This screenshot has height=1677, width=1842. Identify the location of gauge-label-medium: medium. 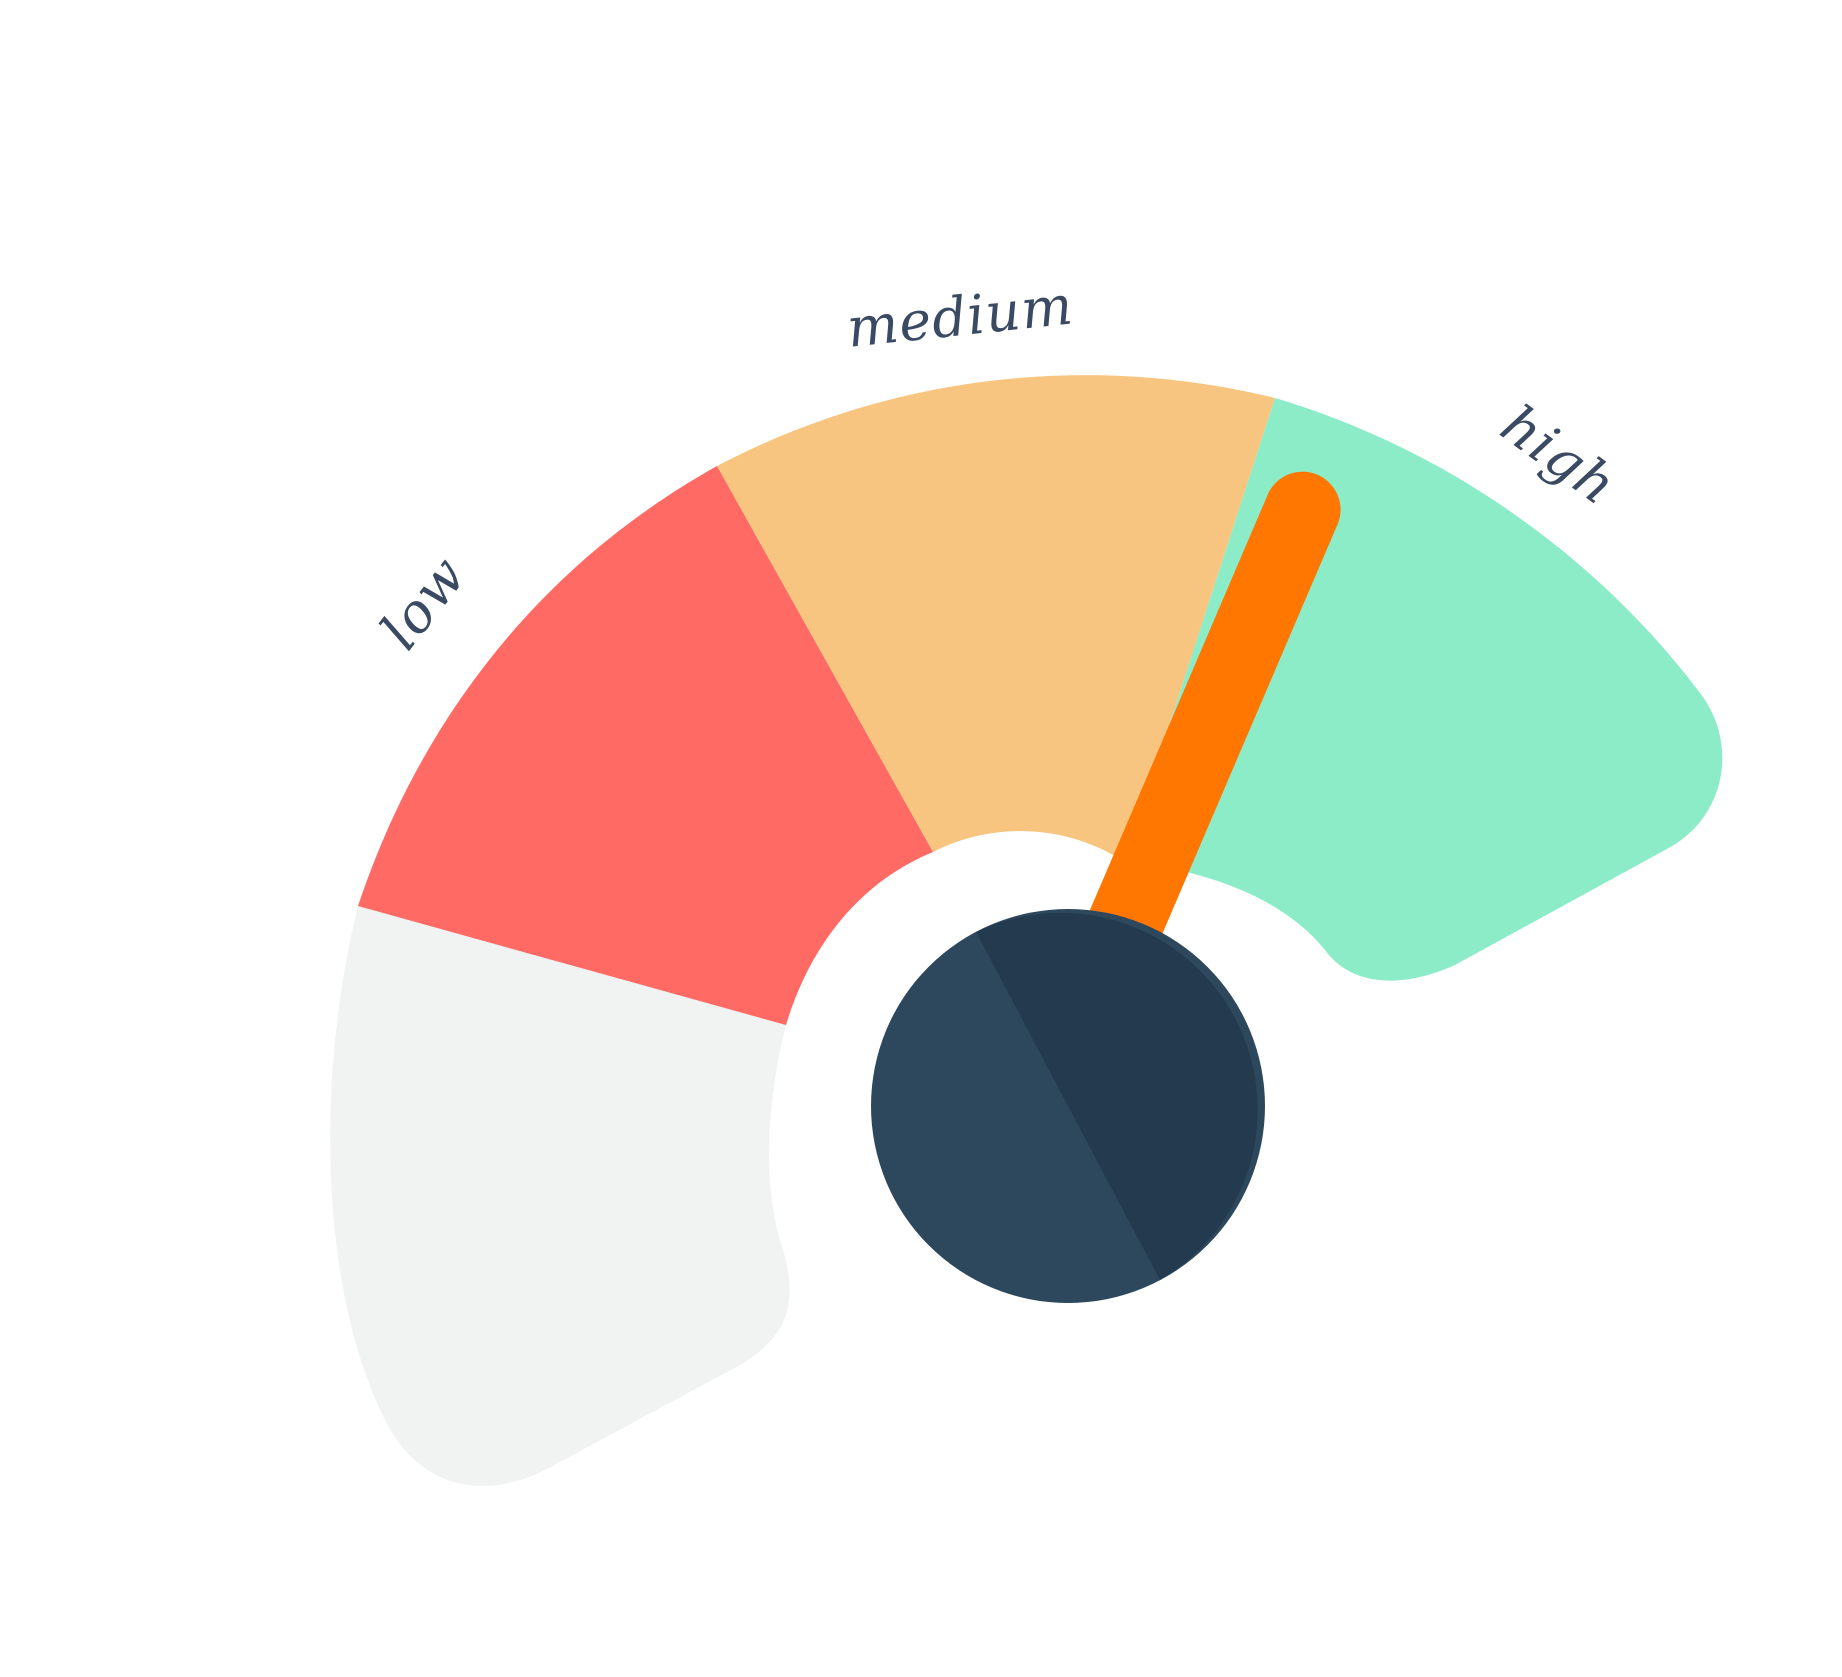
(960, 316).